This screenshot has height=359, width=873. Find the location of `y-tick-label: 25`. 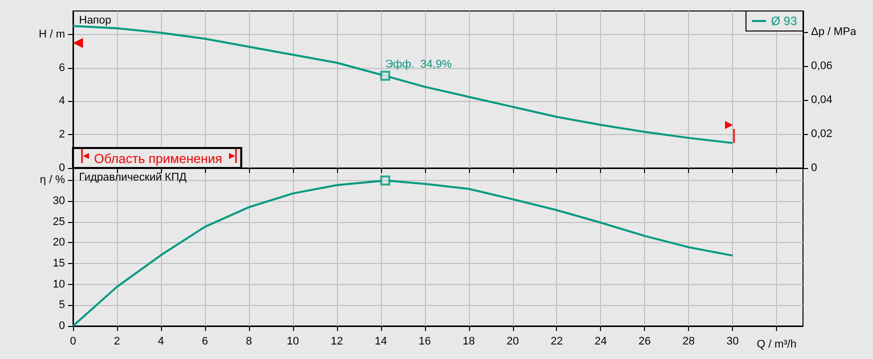

y-tick-label: 25 is located at coordinates (58, 222).